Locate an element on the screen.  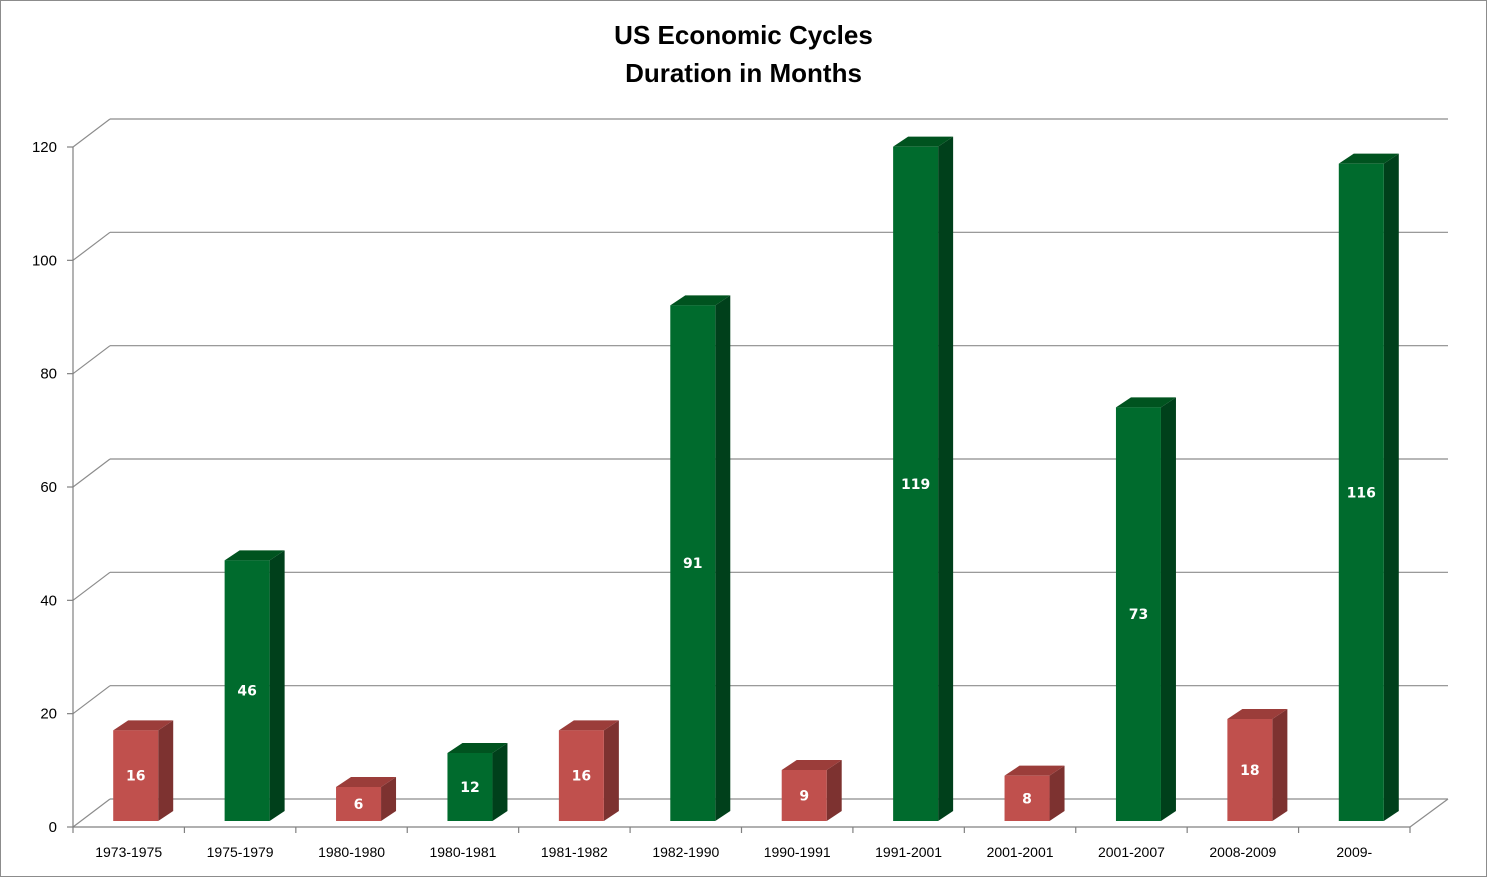
bar-1982-1990 is located at coordinates (700, 558).